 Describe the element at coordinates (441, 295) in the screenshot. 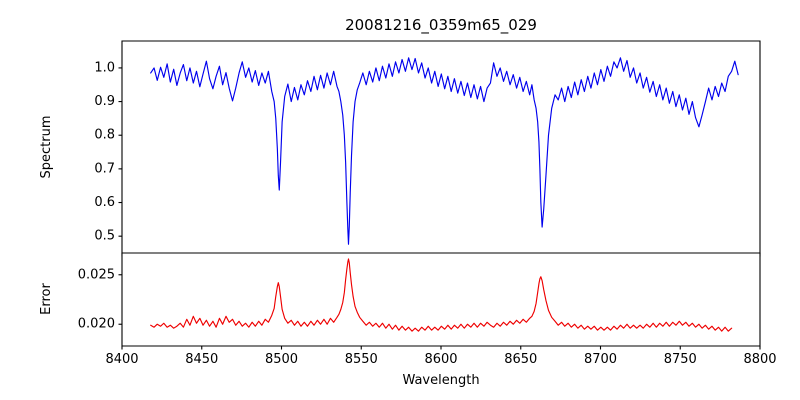

I see `error-data-line` at that location.